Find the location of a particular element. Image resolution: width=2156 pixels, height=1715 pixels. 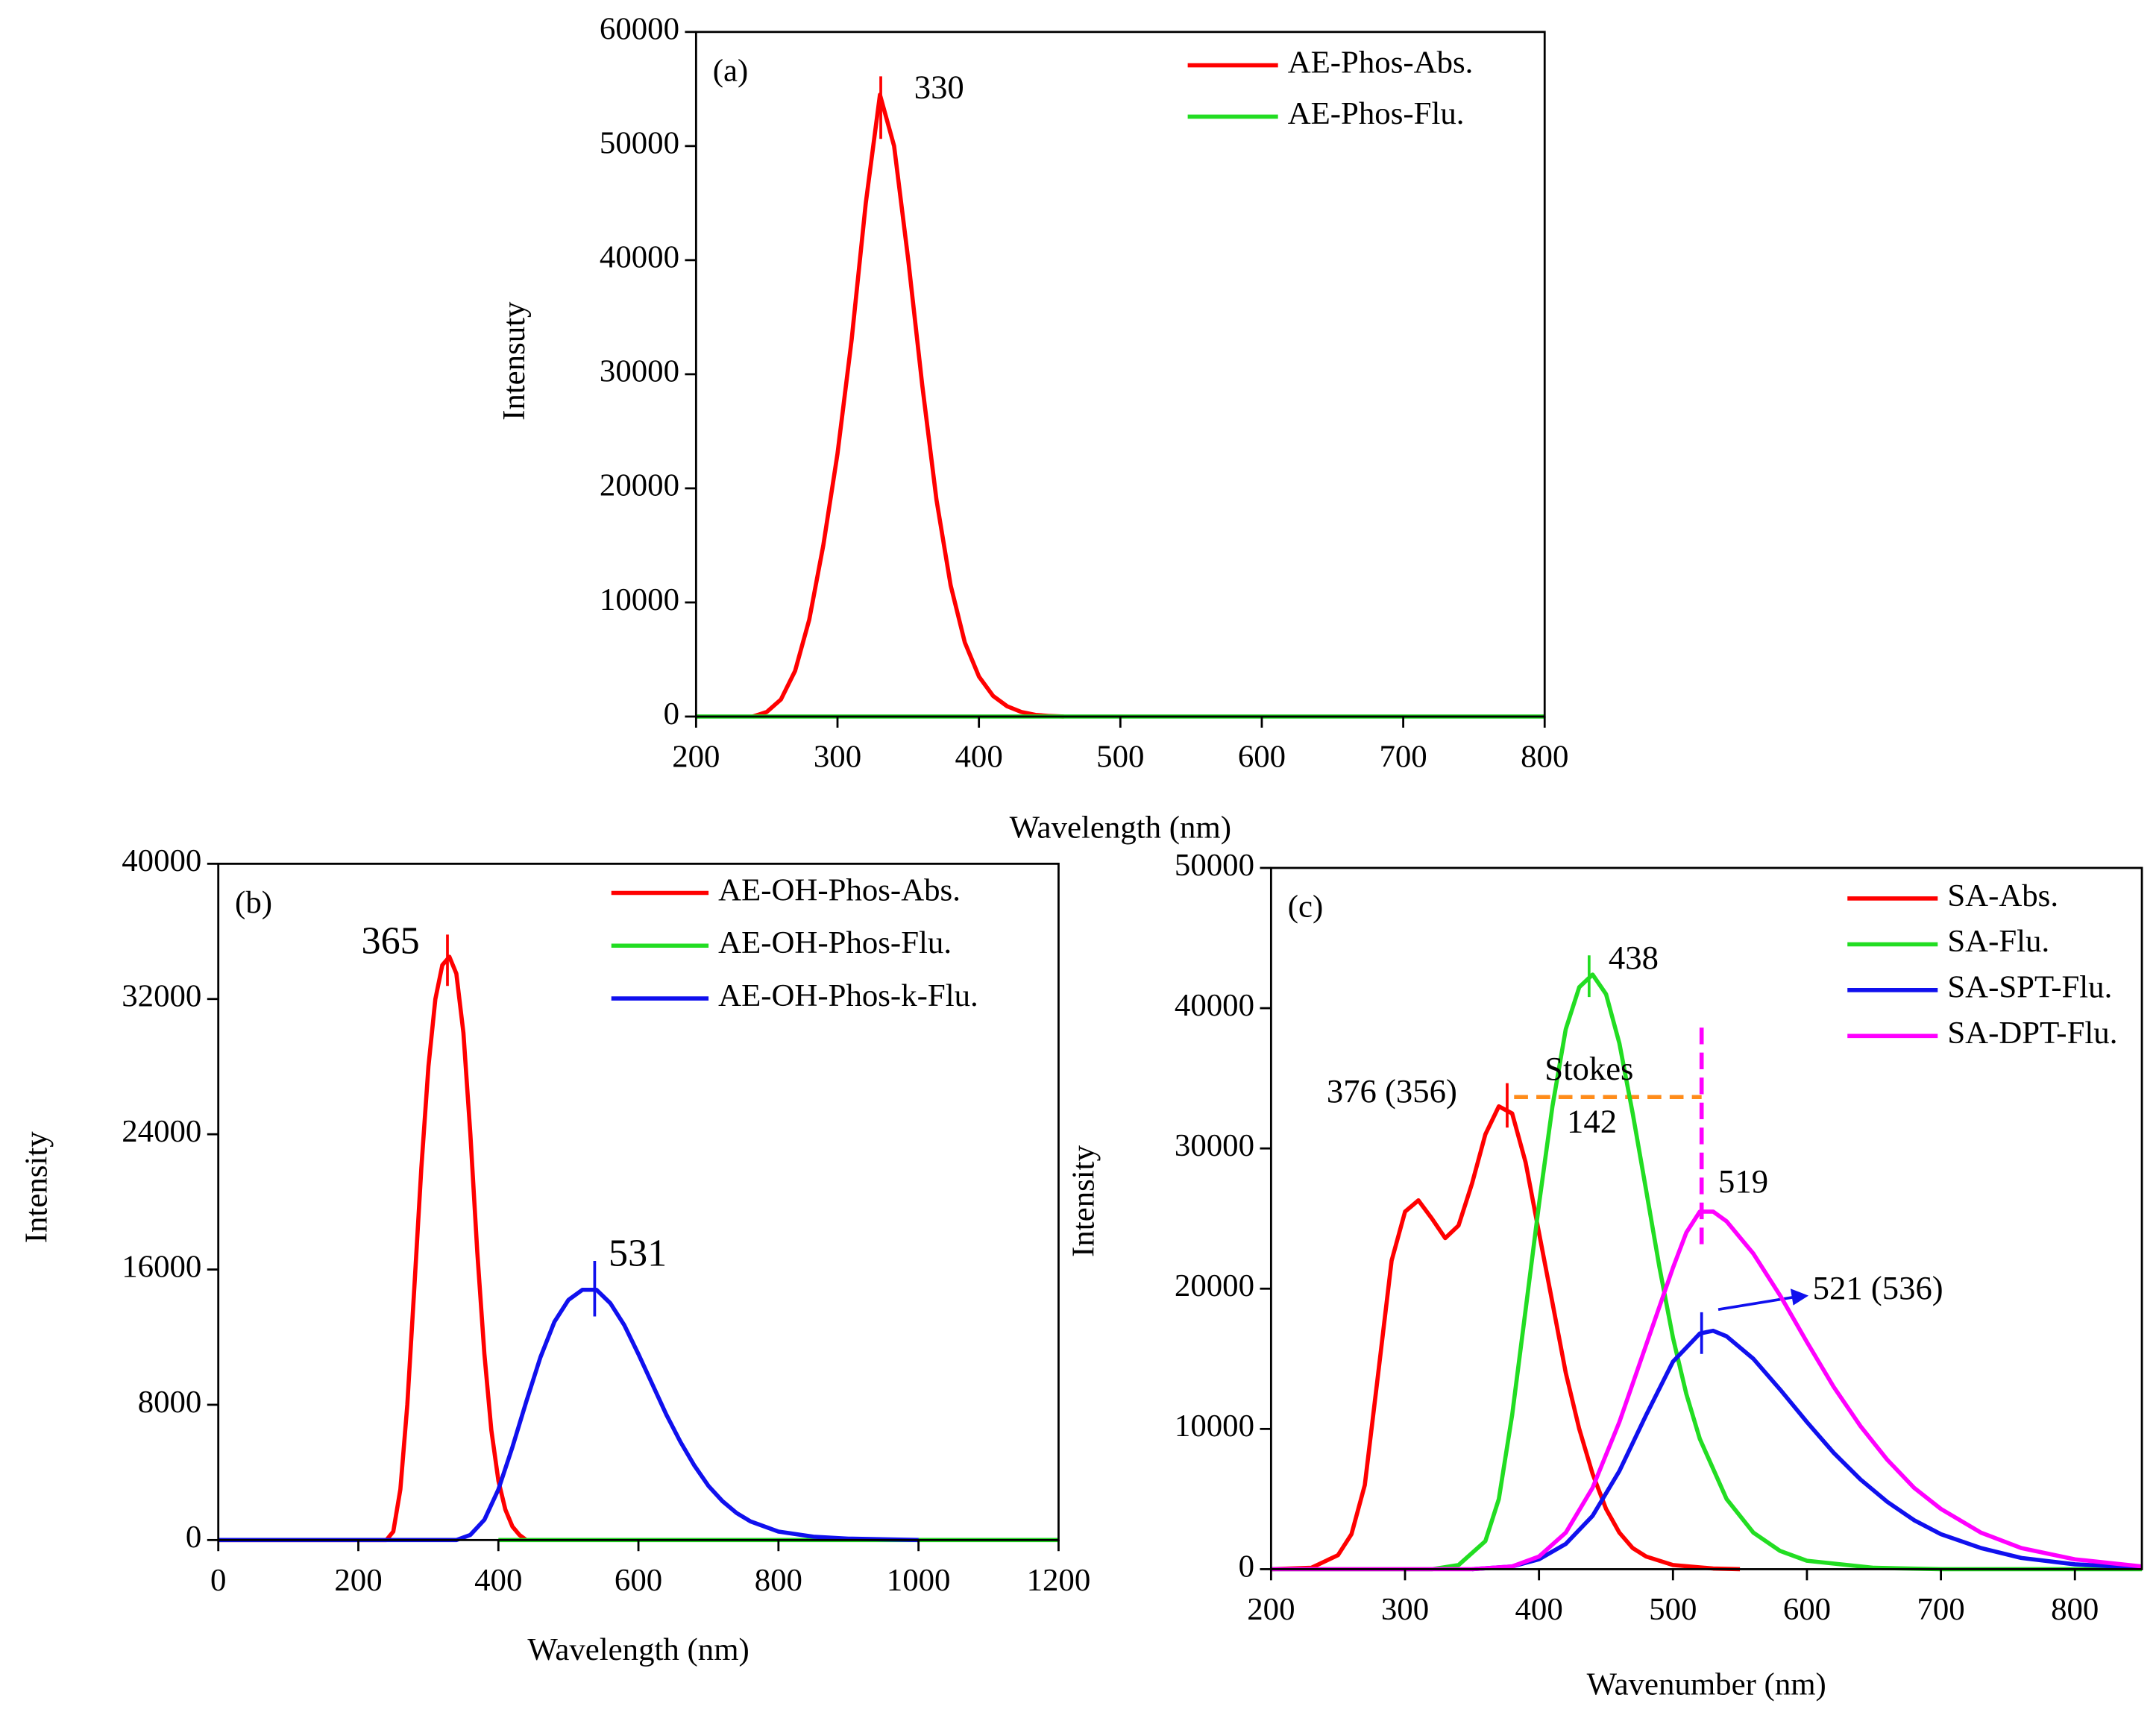

panel-label: (a) is located at coordinates (731, 71).